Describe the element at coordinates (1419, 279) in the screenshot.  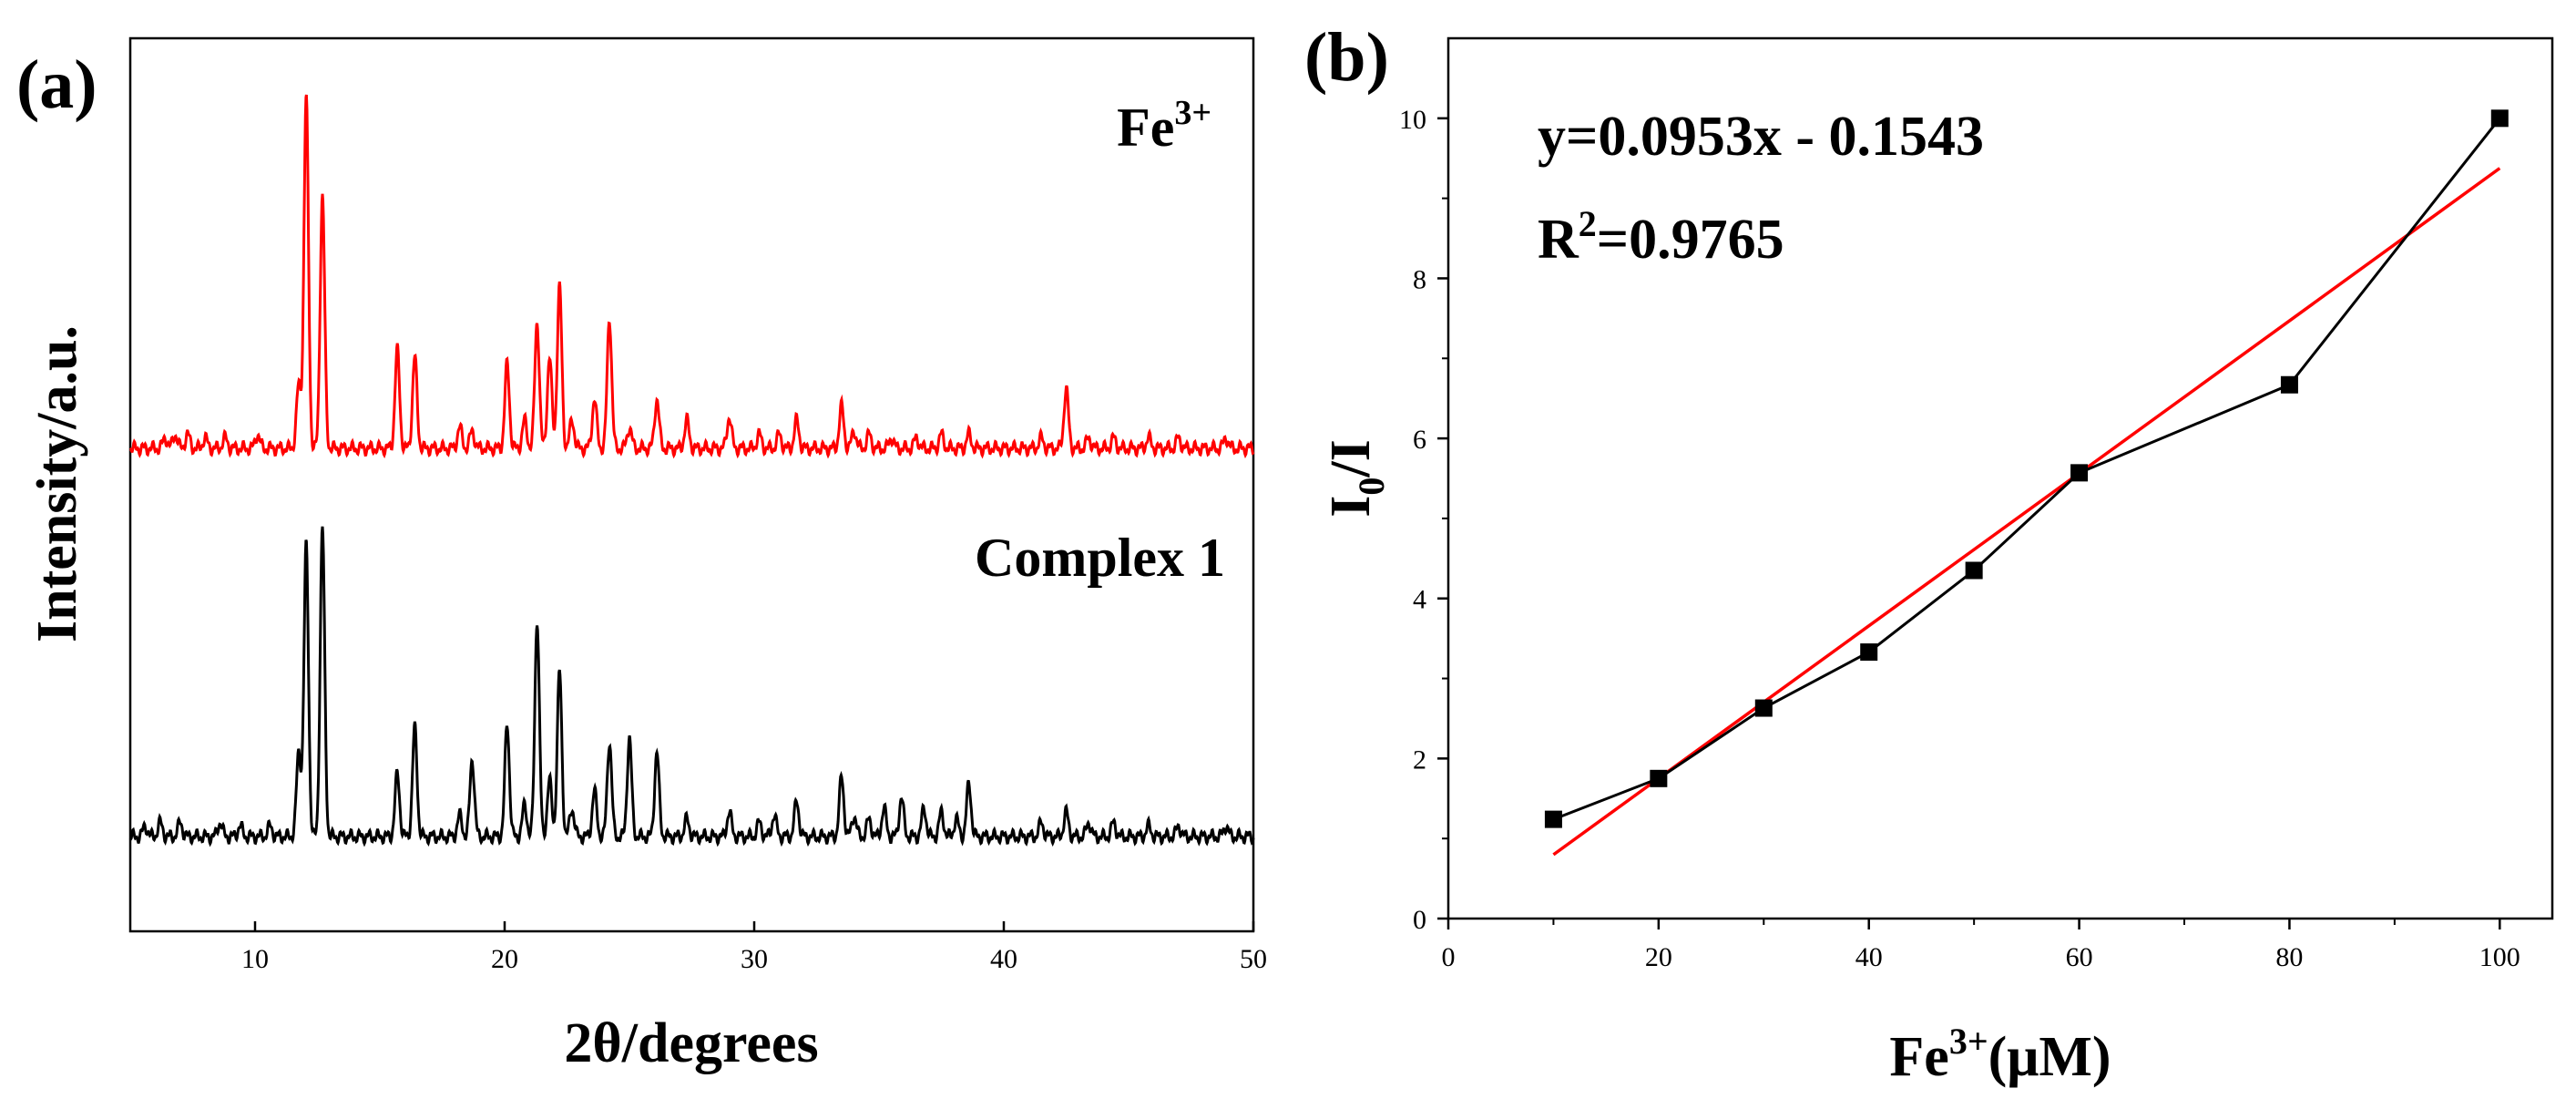
I see `panel-b-y-tick-label: 8` at that location.